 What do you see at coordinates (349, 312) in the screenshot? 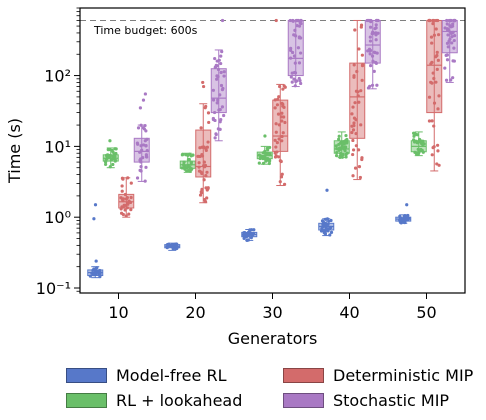
I see `x-tick-label: 40` at bounding box center [349, 312].